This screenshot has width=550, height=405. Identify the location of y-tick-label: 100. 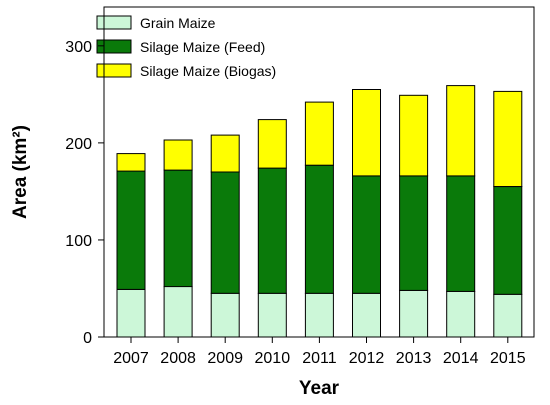
(78, 241).